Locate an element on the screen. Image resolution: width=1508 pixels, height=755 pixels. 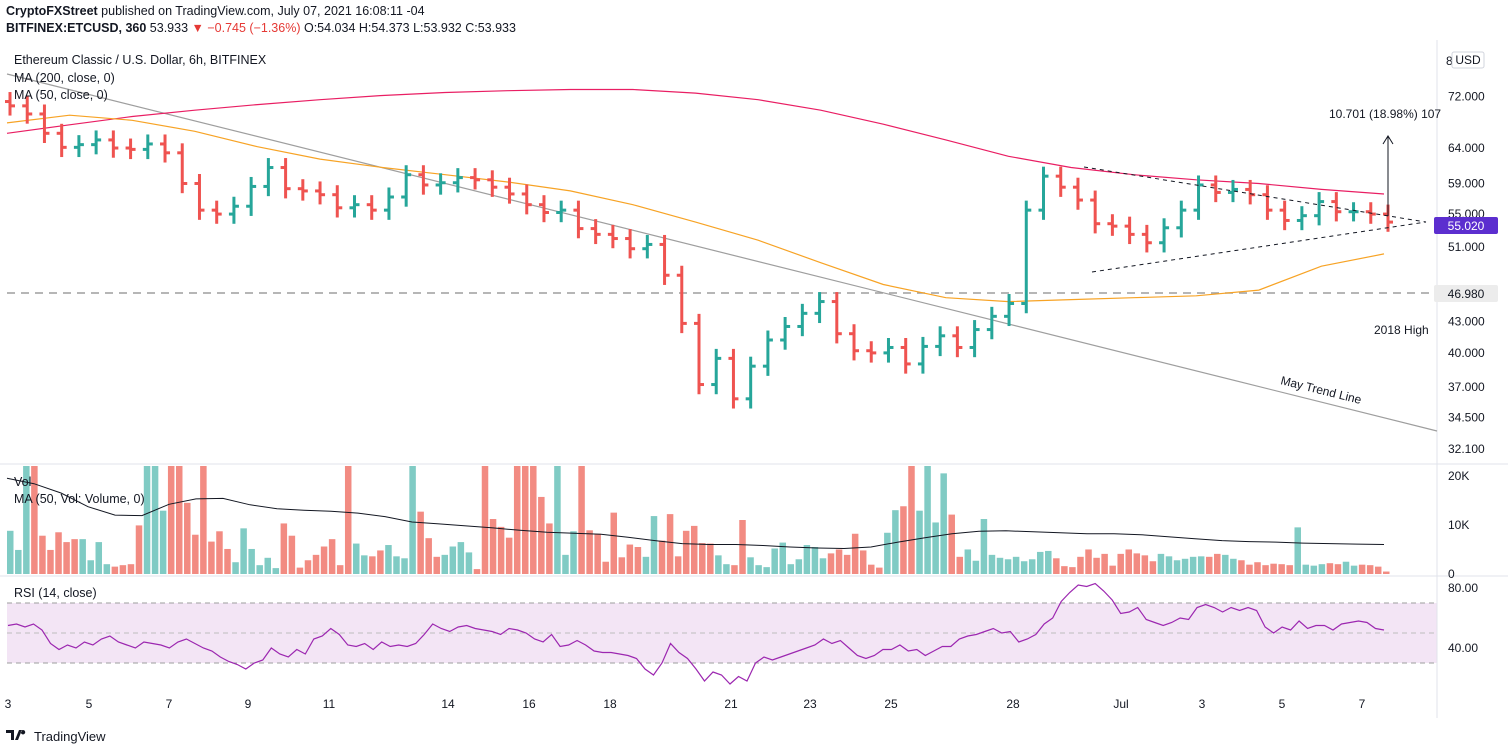
time-tick-label: 18 is located at coordinates (610, 704).